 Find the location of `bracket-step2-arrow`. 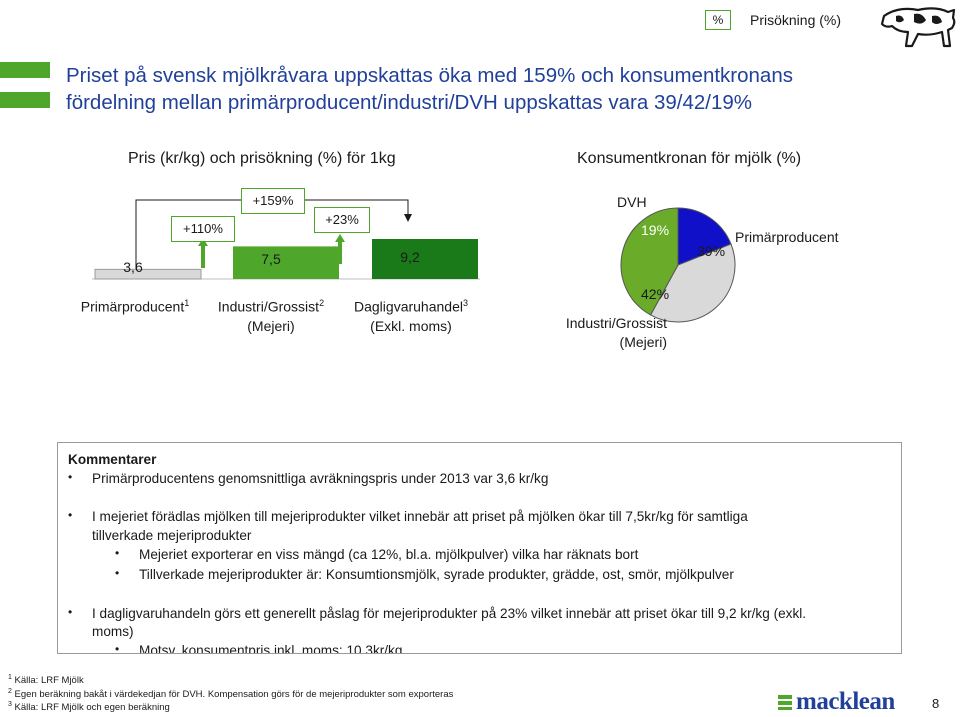

bracket-step2-arrow is located at coordinates (340, 238).